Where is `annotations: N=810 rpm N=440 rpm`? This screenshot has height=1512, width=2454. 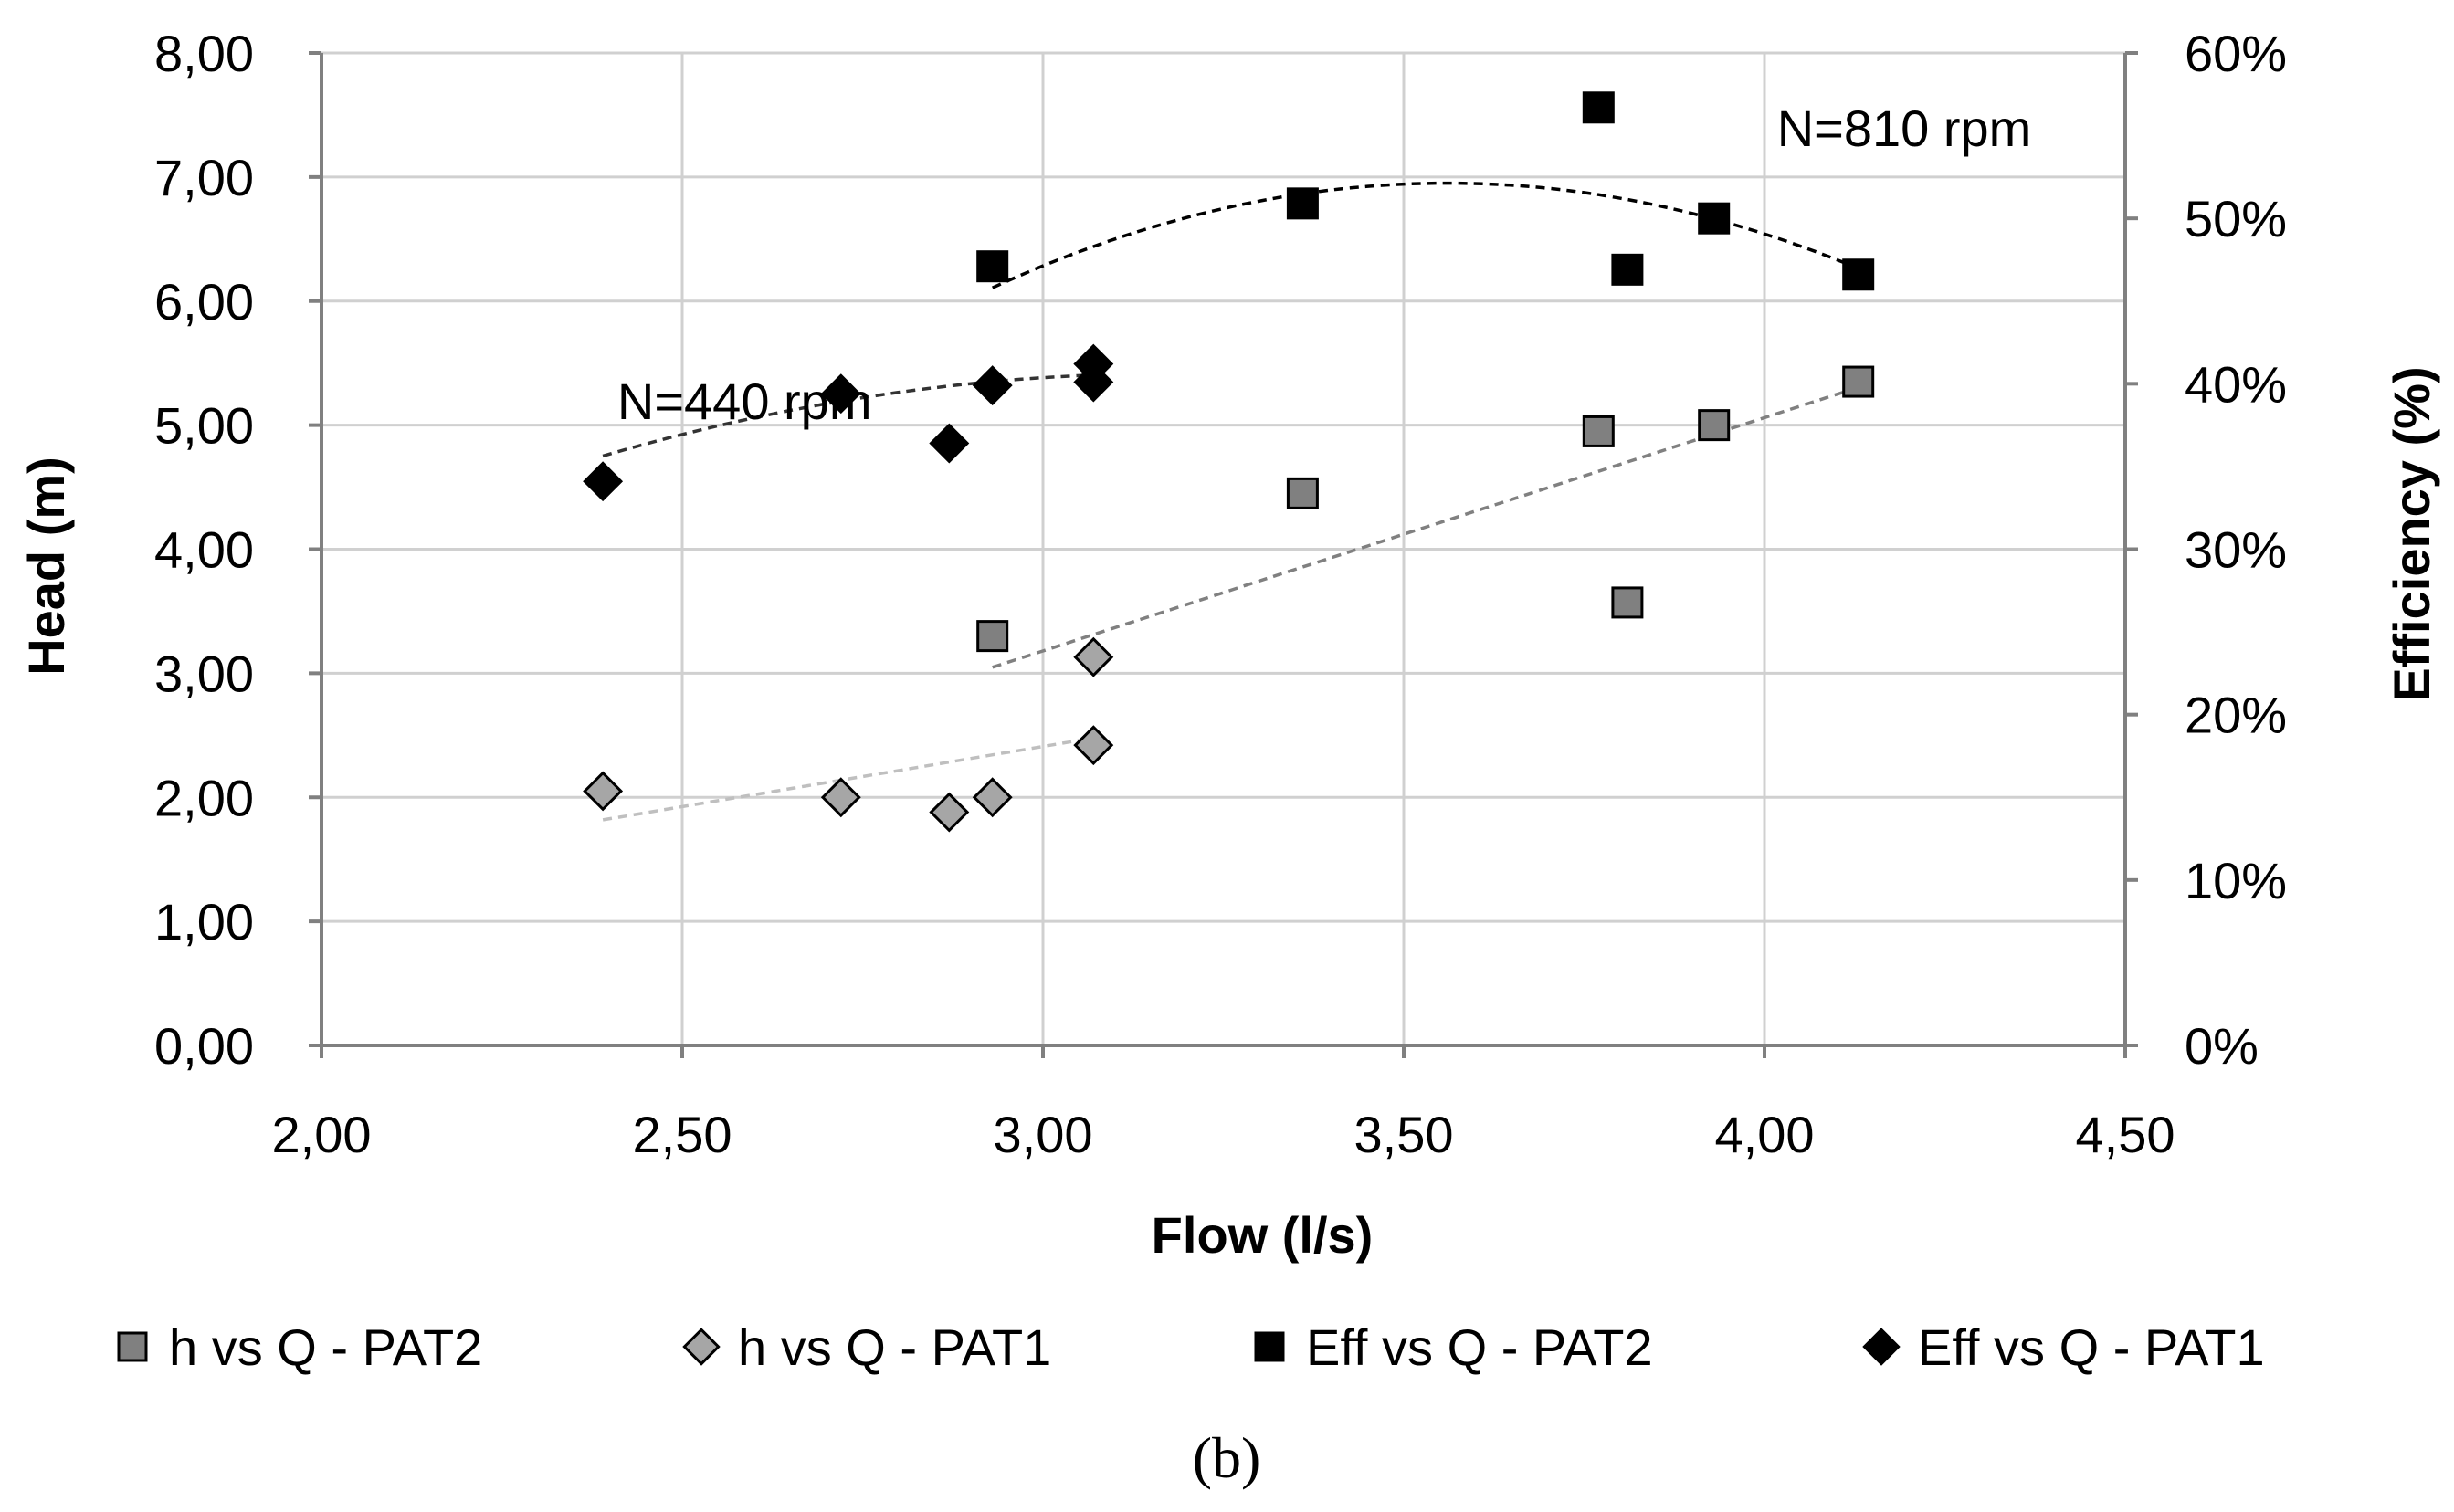 annotations: N=810 rpm N=440 rpm is located at coordinates (1324, 265).